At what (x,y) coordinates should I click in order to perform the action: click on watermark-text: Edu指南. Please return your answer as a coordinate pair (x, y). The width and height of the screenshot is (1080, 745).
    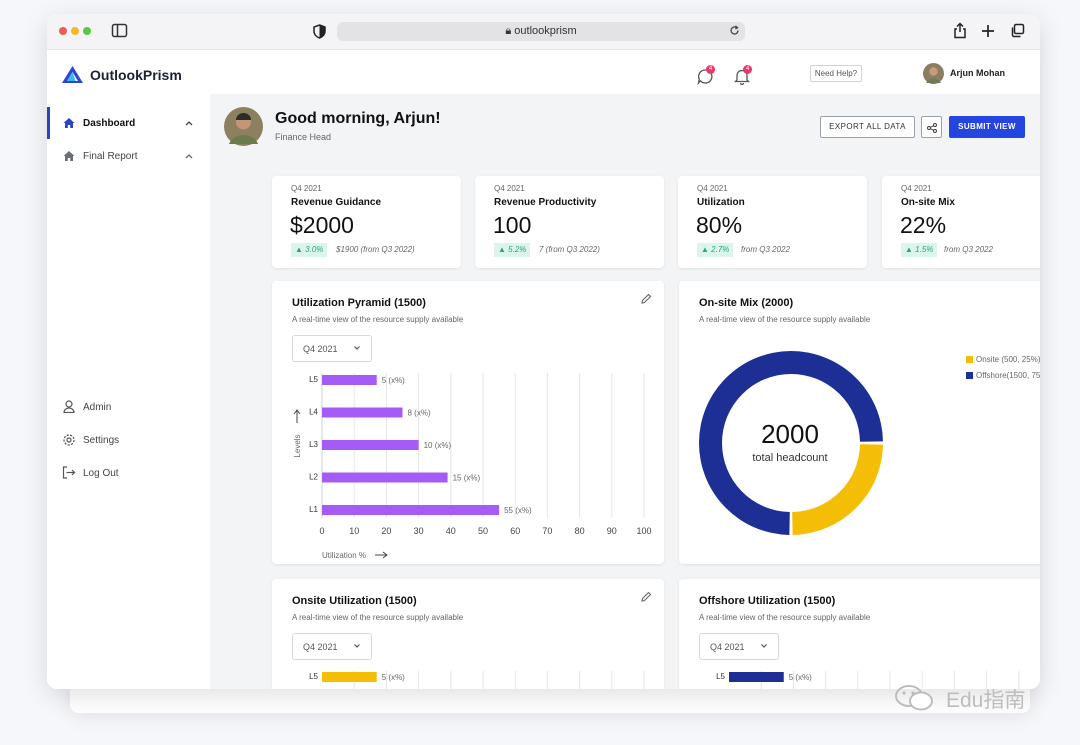
    Looking at the image, I should click on (986, 700).